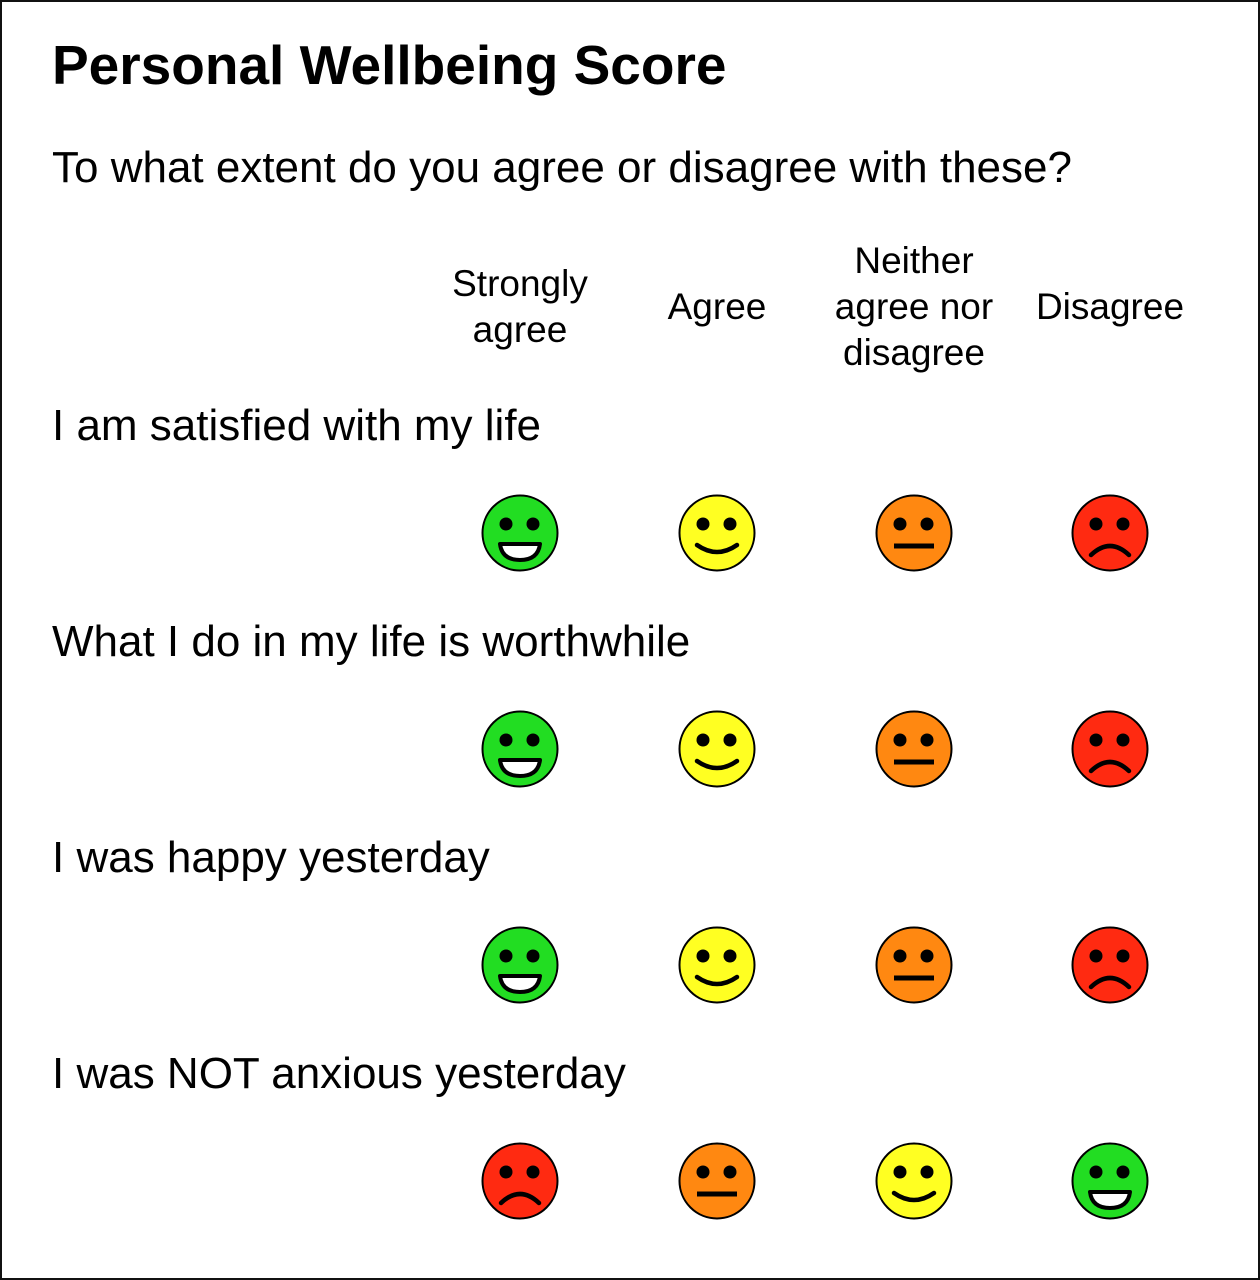 Image resolution: width=1260 pixels, height=1280 pixels. I want to click on column-header-line: Strongly, so click(520, 283).